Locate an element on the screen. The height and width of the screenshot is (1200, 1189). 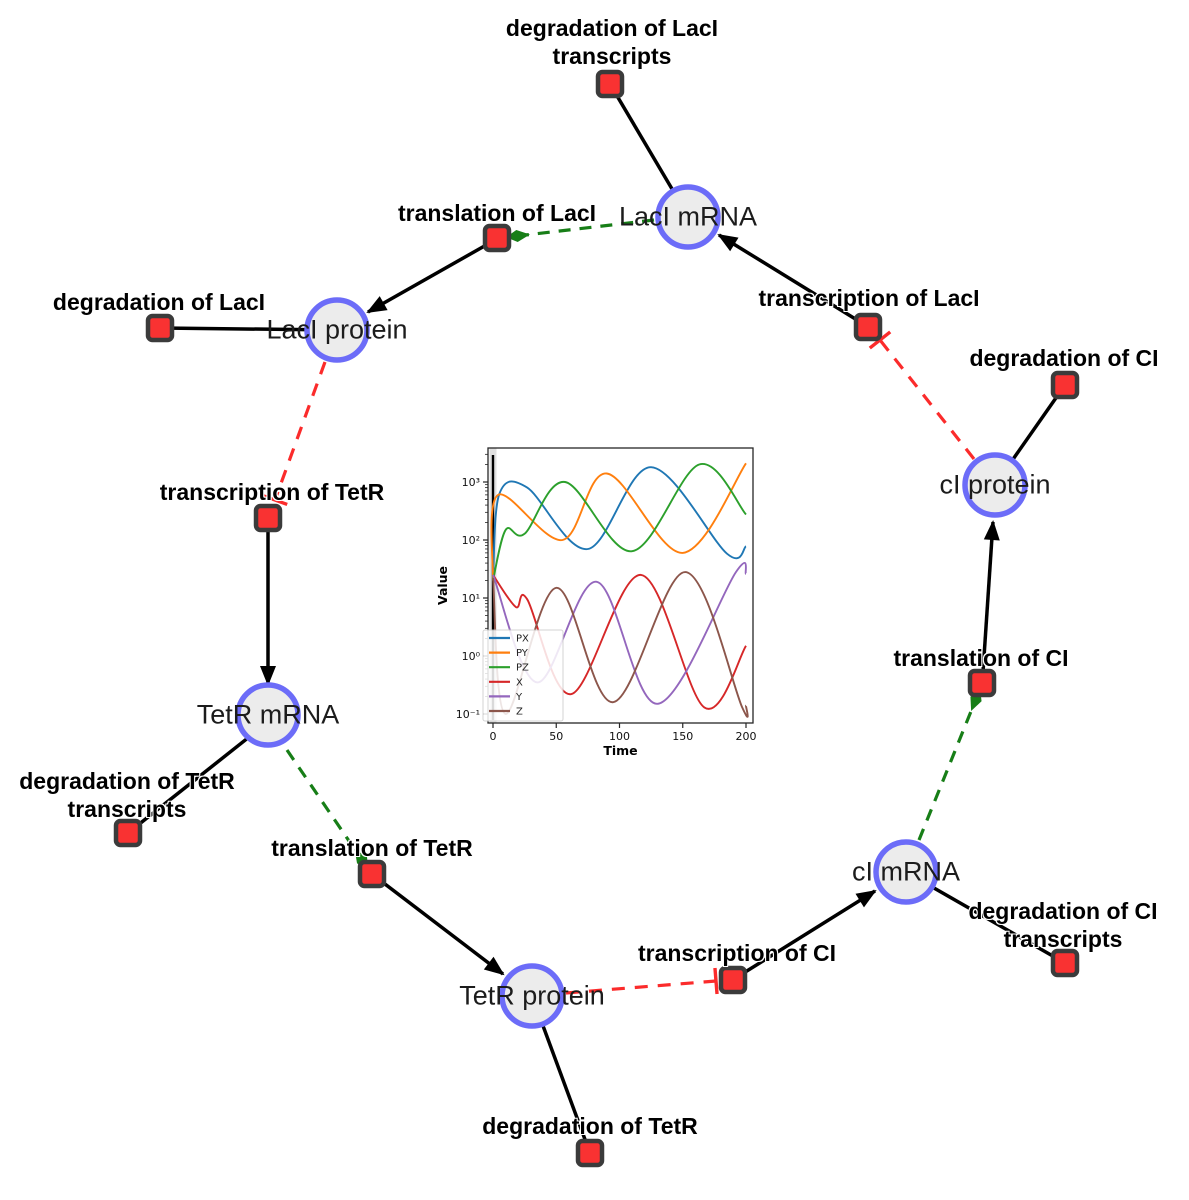
chart-ytick-label: 10⁰ is located at coordinates (471, 656).